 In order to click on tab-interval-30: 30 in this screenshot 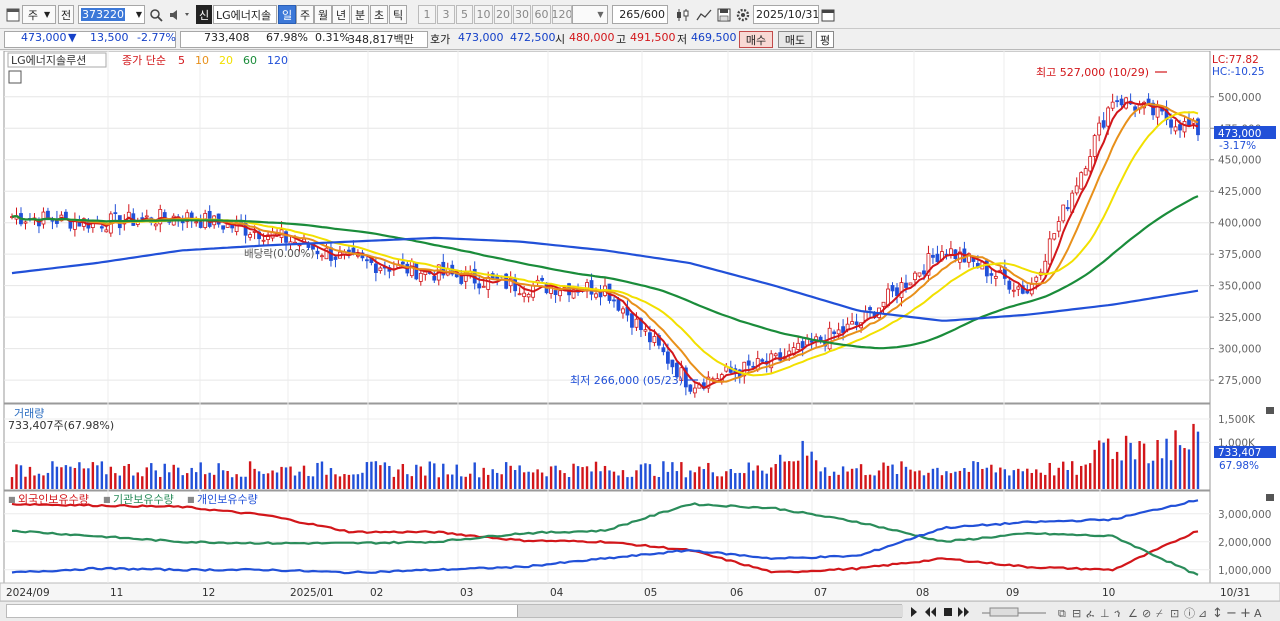, I will do `click(522, 14)`.